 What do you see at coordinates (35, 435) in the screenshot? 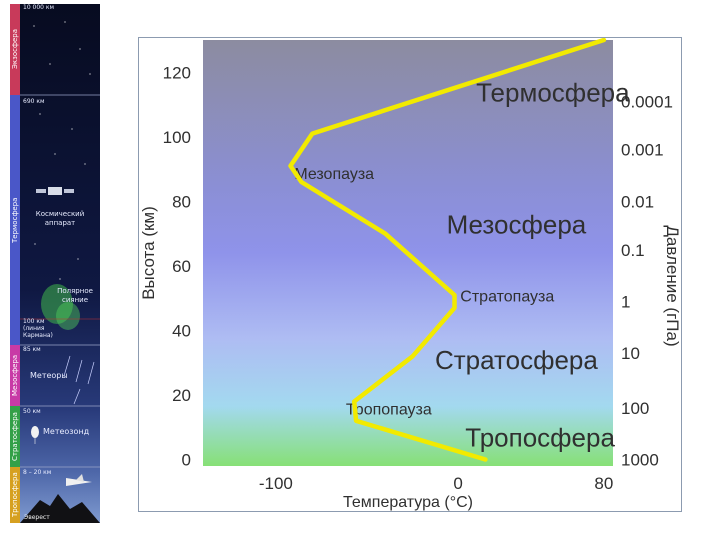
I see `balloon-graphic` at bounding box center [35, 435].